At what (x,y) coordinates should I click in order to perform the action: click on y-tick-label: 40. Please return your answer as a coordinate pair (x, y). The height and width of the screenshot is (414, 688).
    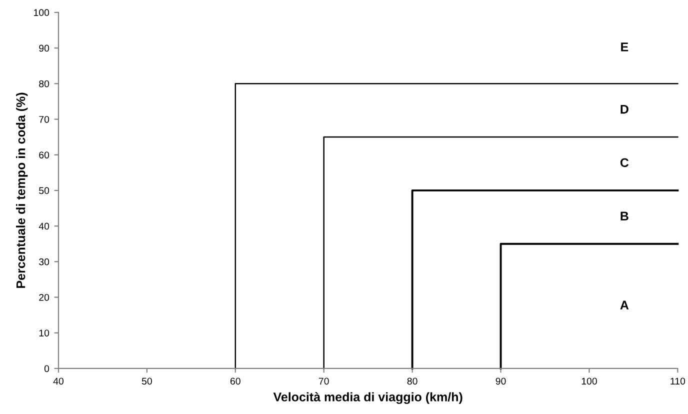
    Looking at the image, I should click on (44, 226).